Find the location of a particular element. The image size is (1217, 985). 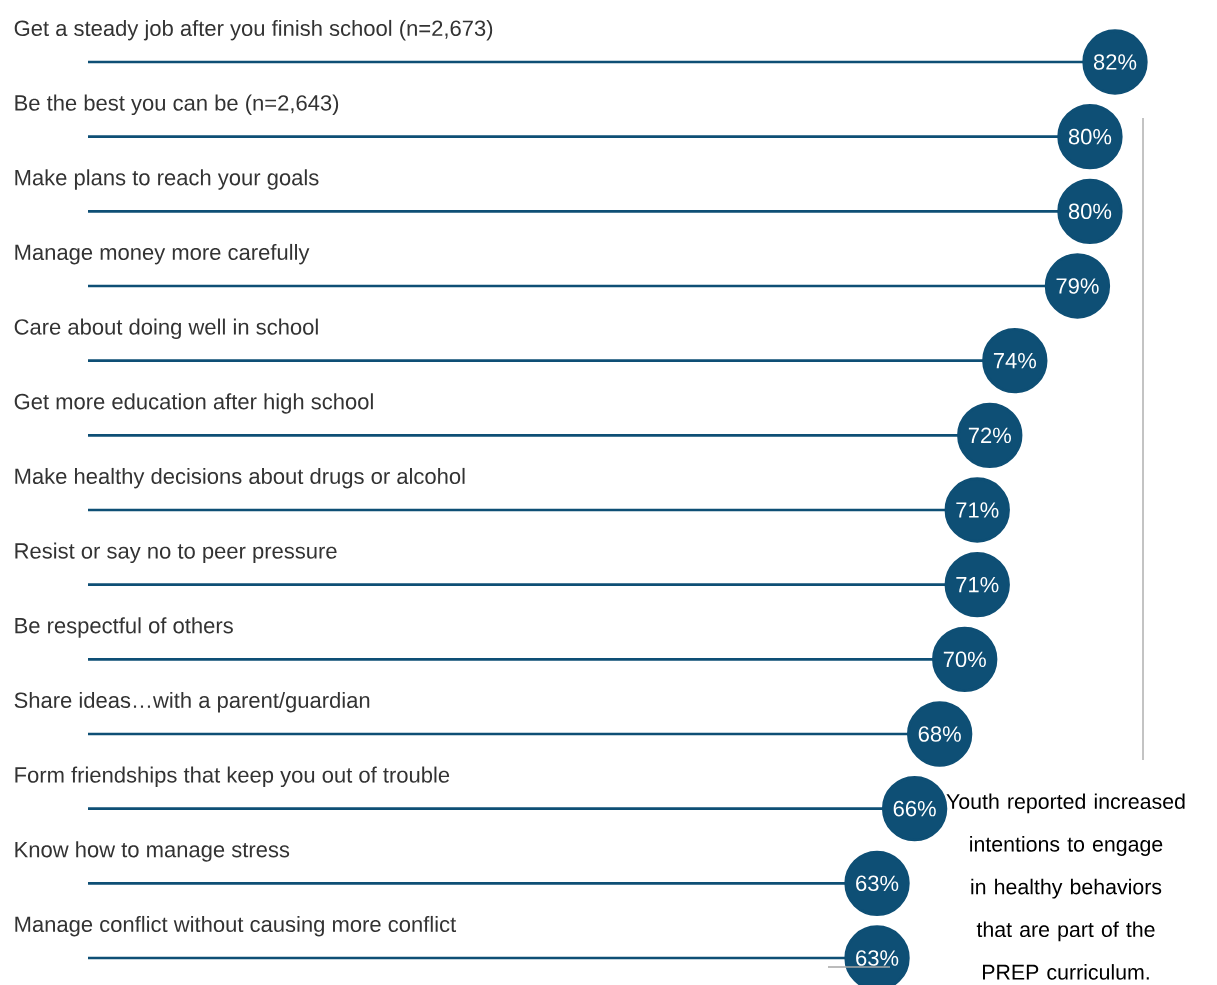

y-tick-label: Make plans to reach your goals is located at coordinates (167, 179).